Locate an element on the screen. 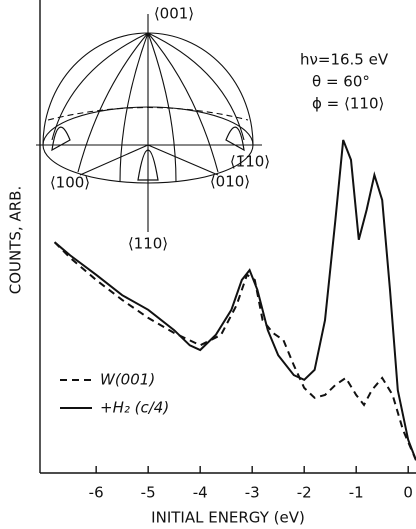  meridians is located at coordinates (148, 107).